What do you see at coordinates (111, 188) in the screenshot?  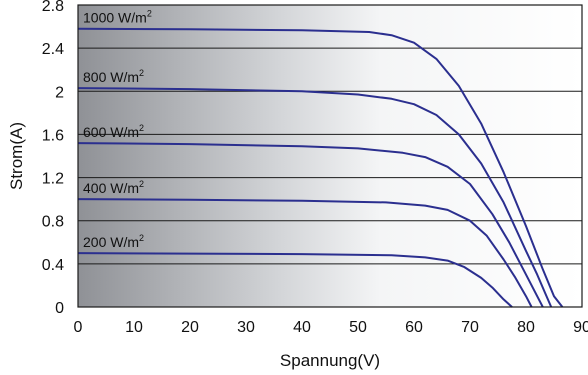 I see `series-label-text: 400 W/m` at bounding box center [111, 188].